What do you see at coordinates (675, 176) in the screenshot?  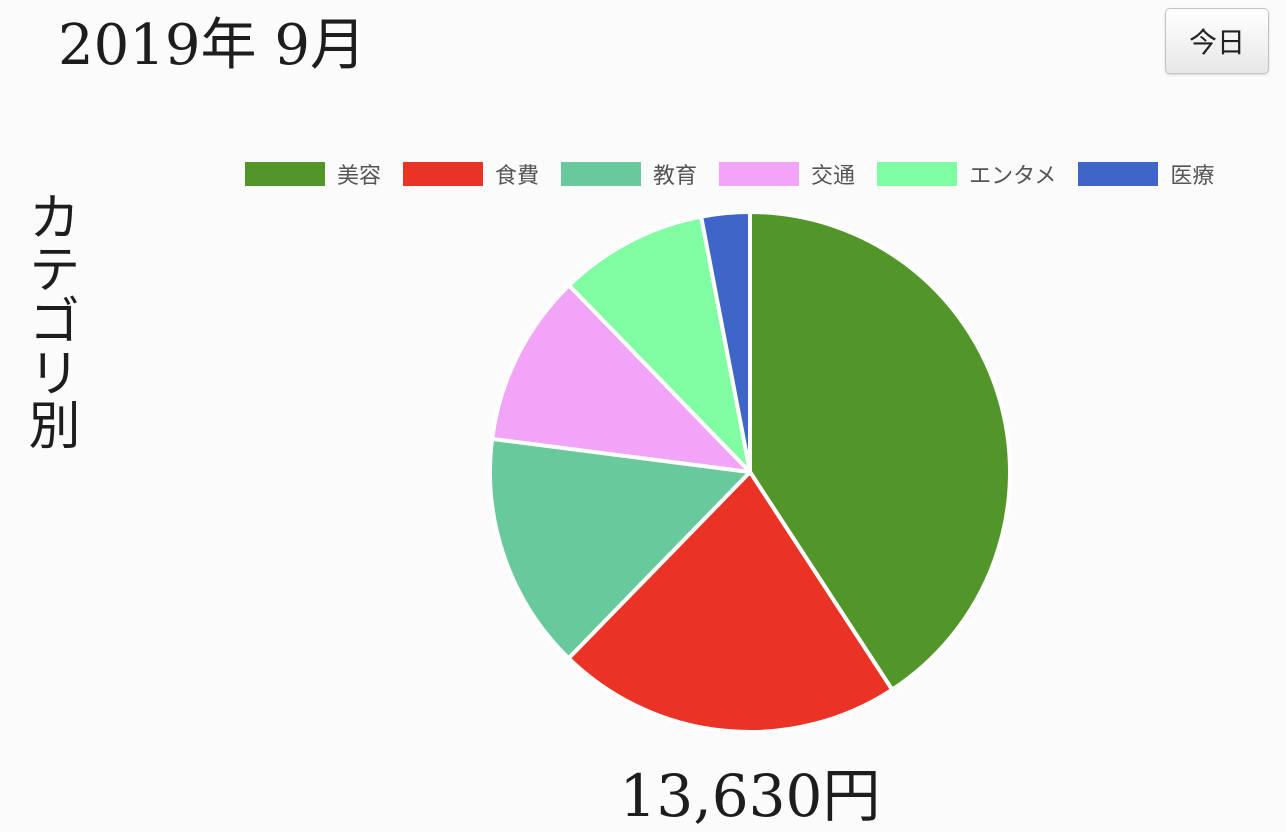 I see `legend-label: 教育` at bounding box center [675, 176].